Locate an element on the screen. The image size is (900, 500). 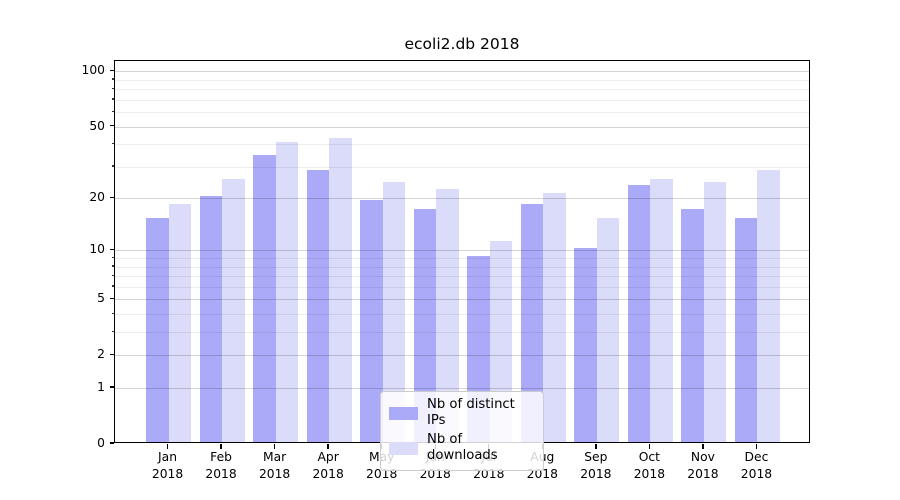
bar-apr-distinct-ips is located at coordinates (318, 306).